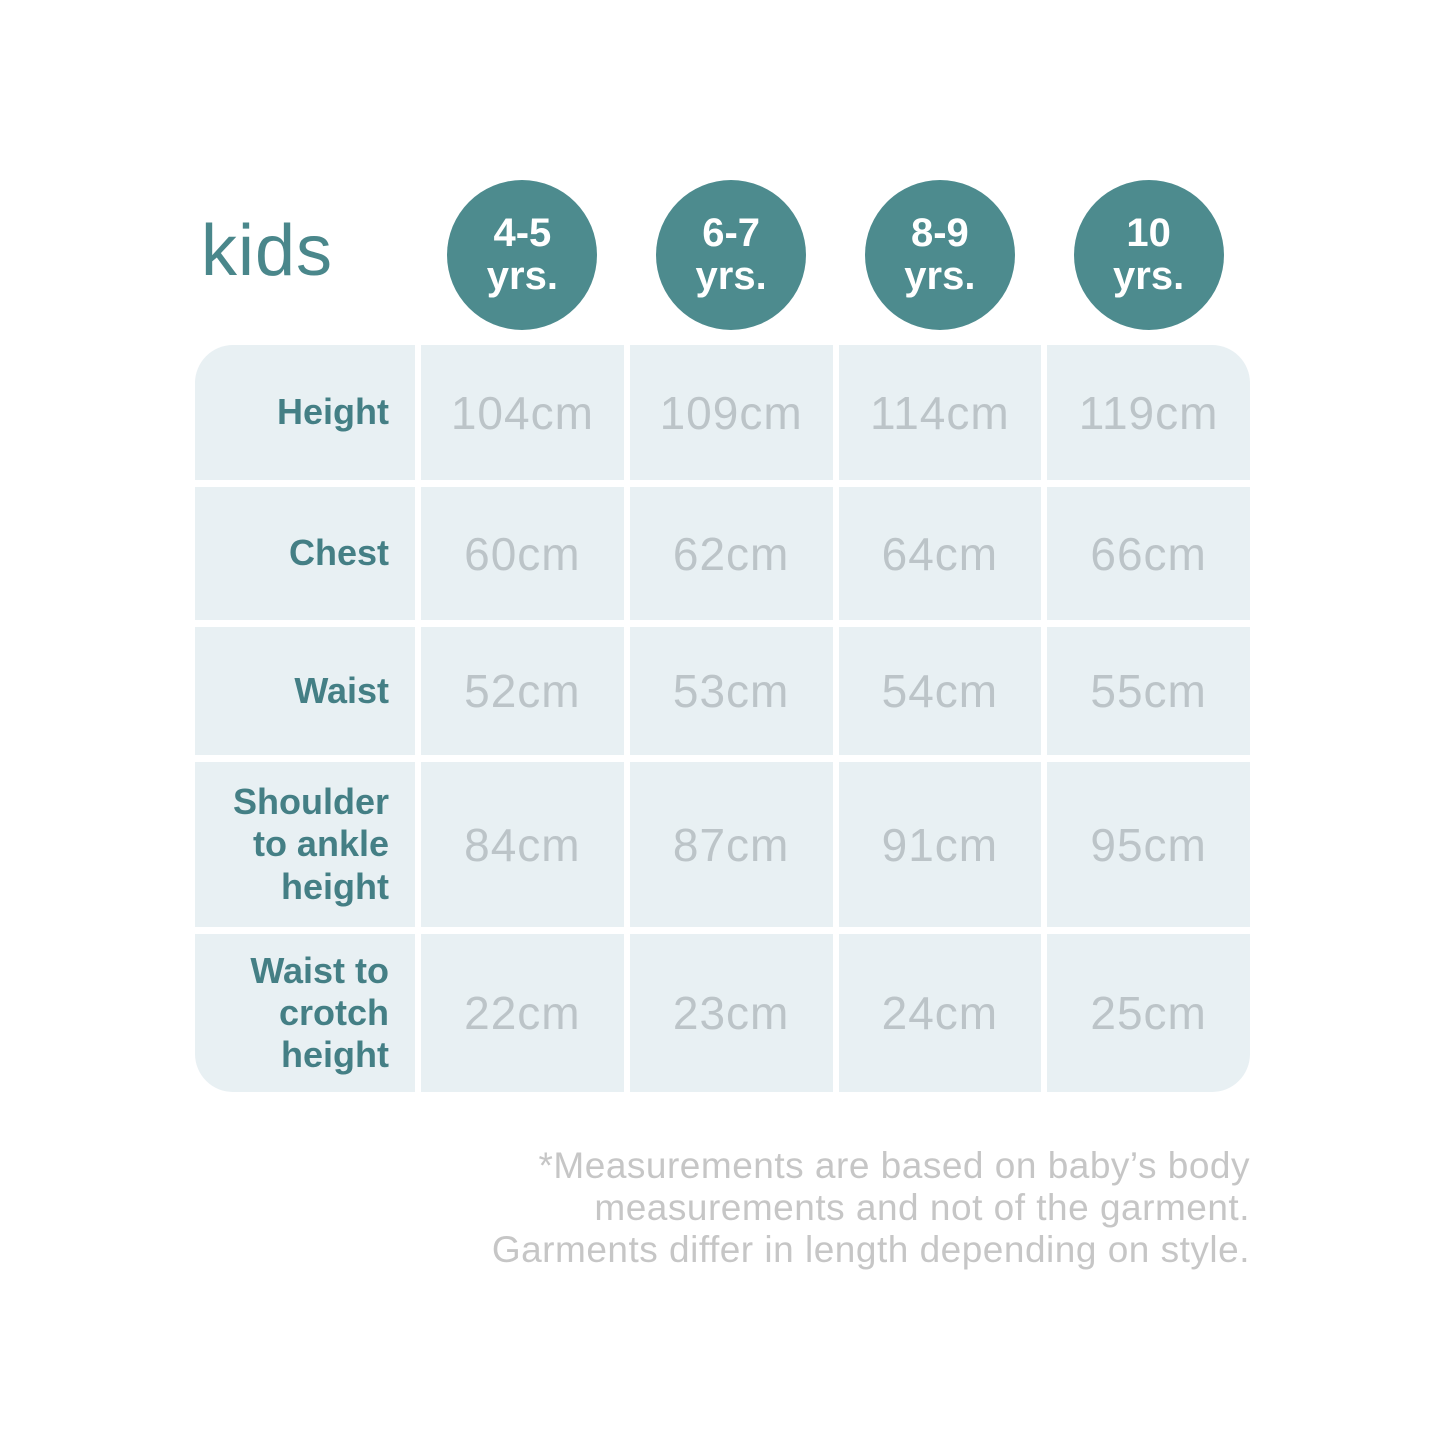  I want to click on age-badge: 10 yrs., so click(1148, 255).